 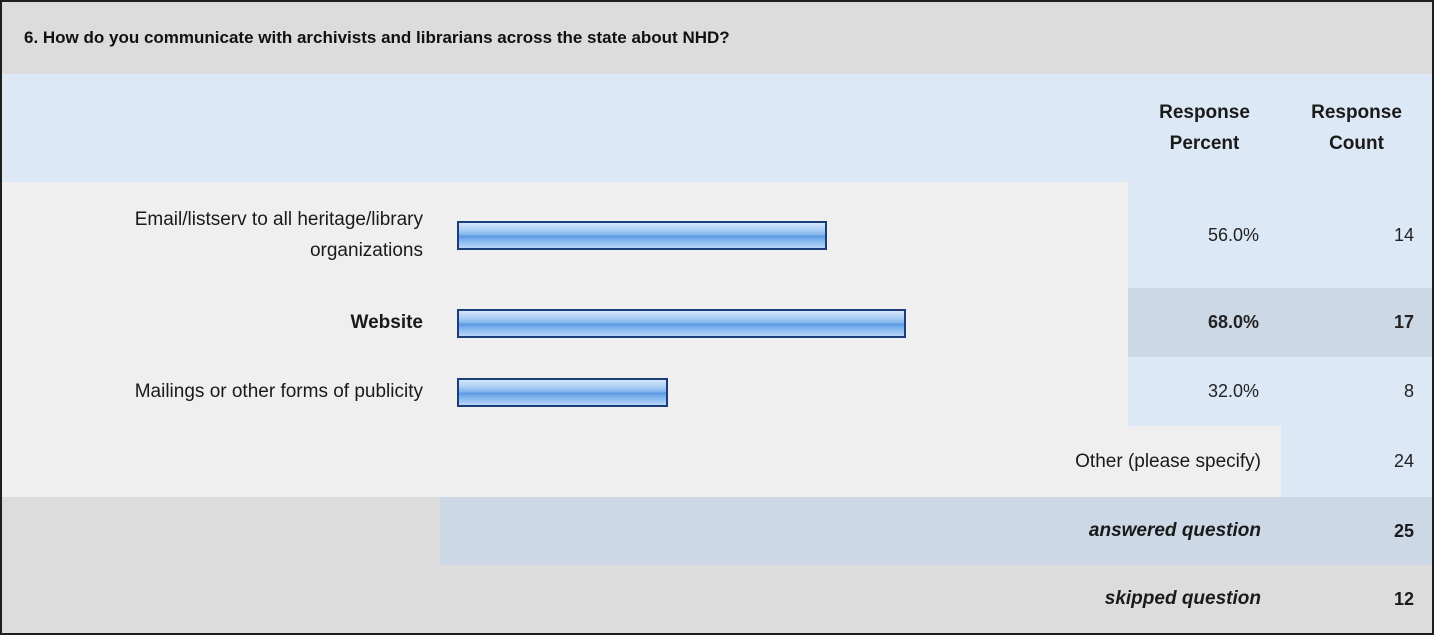 What do you see at coordinates (278, 391) in the screenshot?
I see `answer-label-line1: Mailings or other forms of publicity` at bounding box center [278, 391].